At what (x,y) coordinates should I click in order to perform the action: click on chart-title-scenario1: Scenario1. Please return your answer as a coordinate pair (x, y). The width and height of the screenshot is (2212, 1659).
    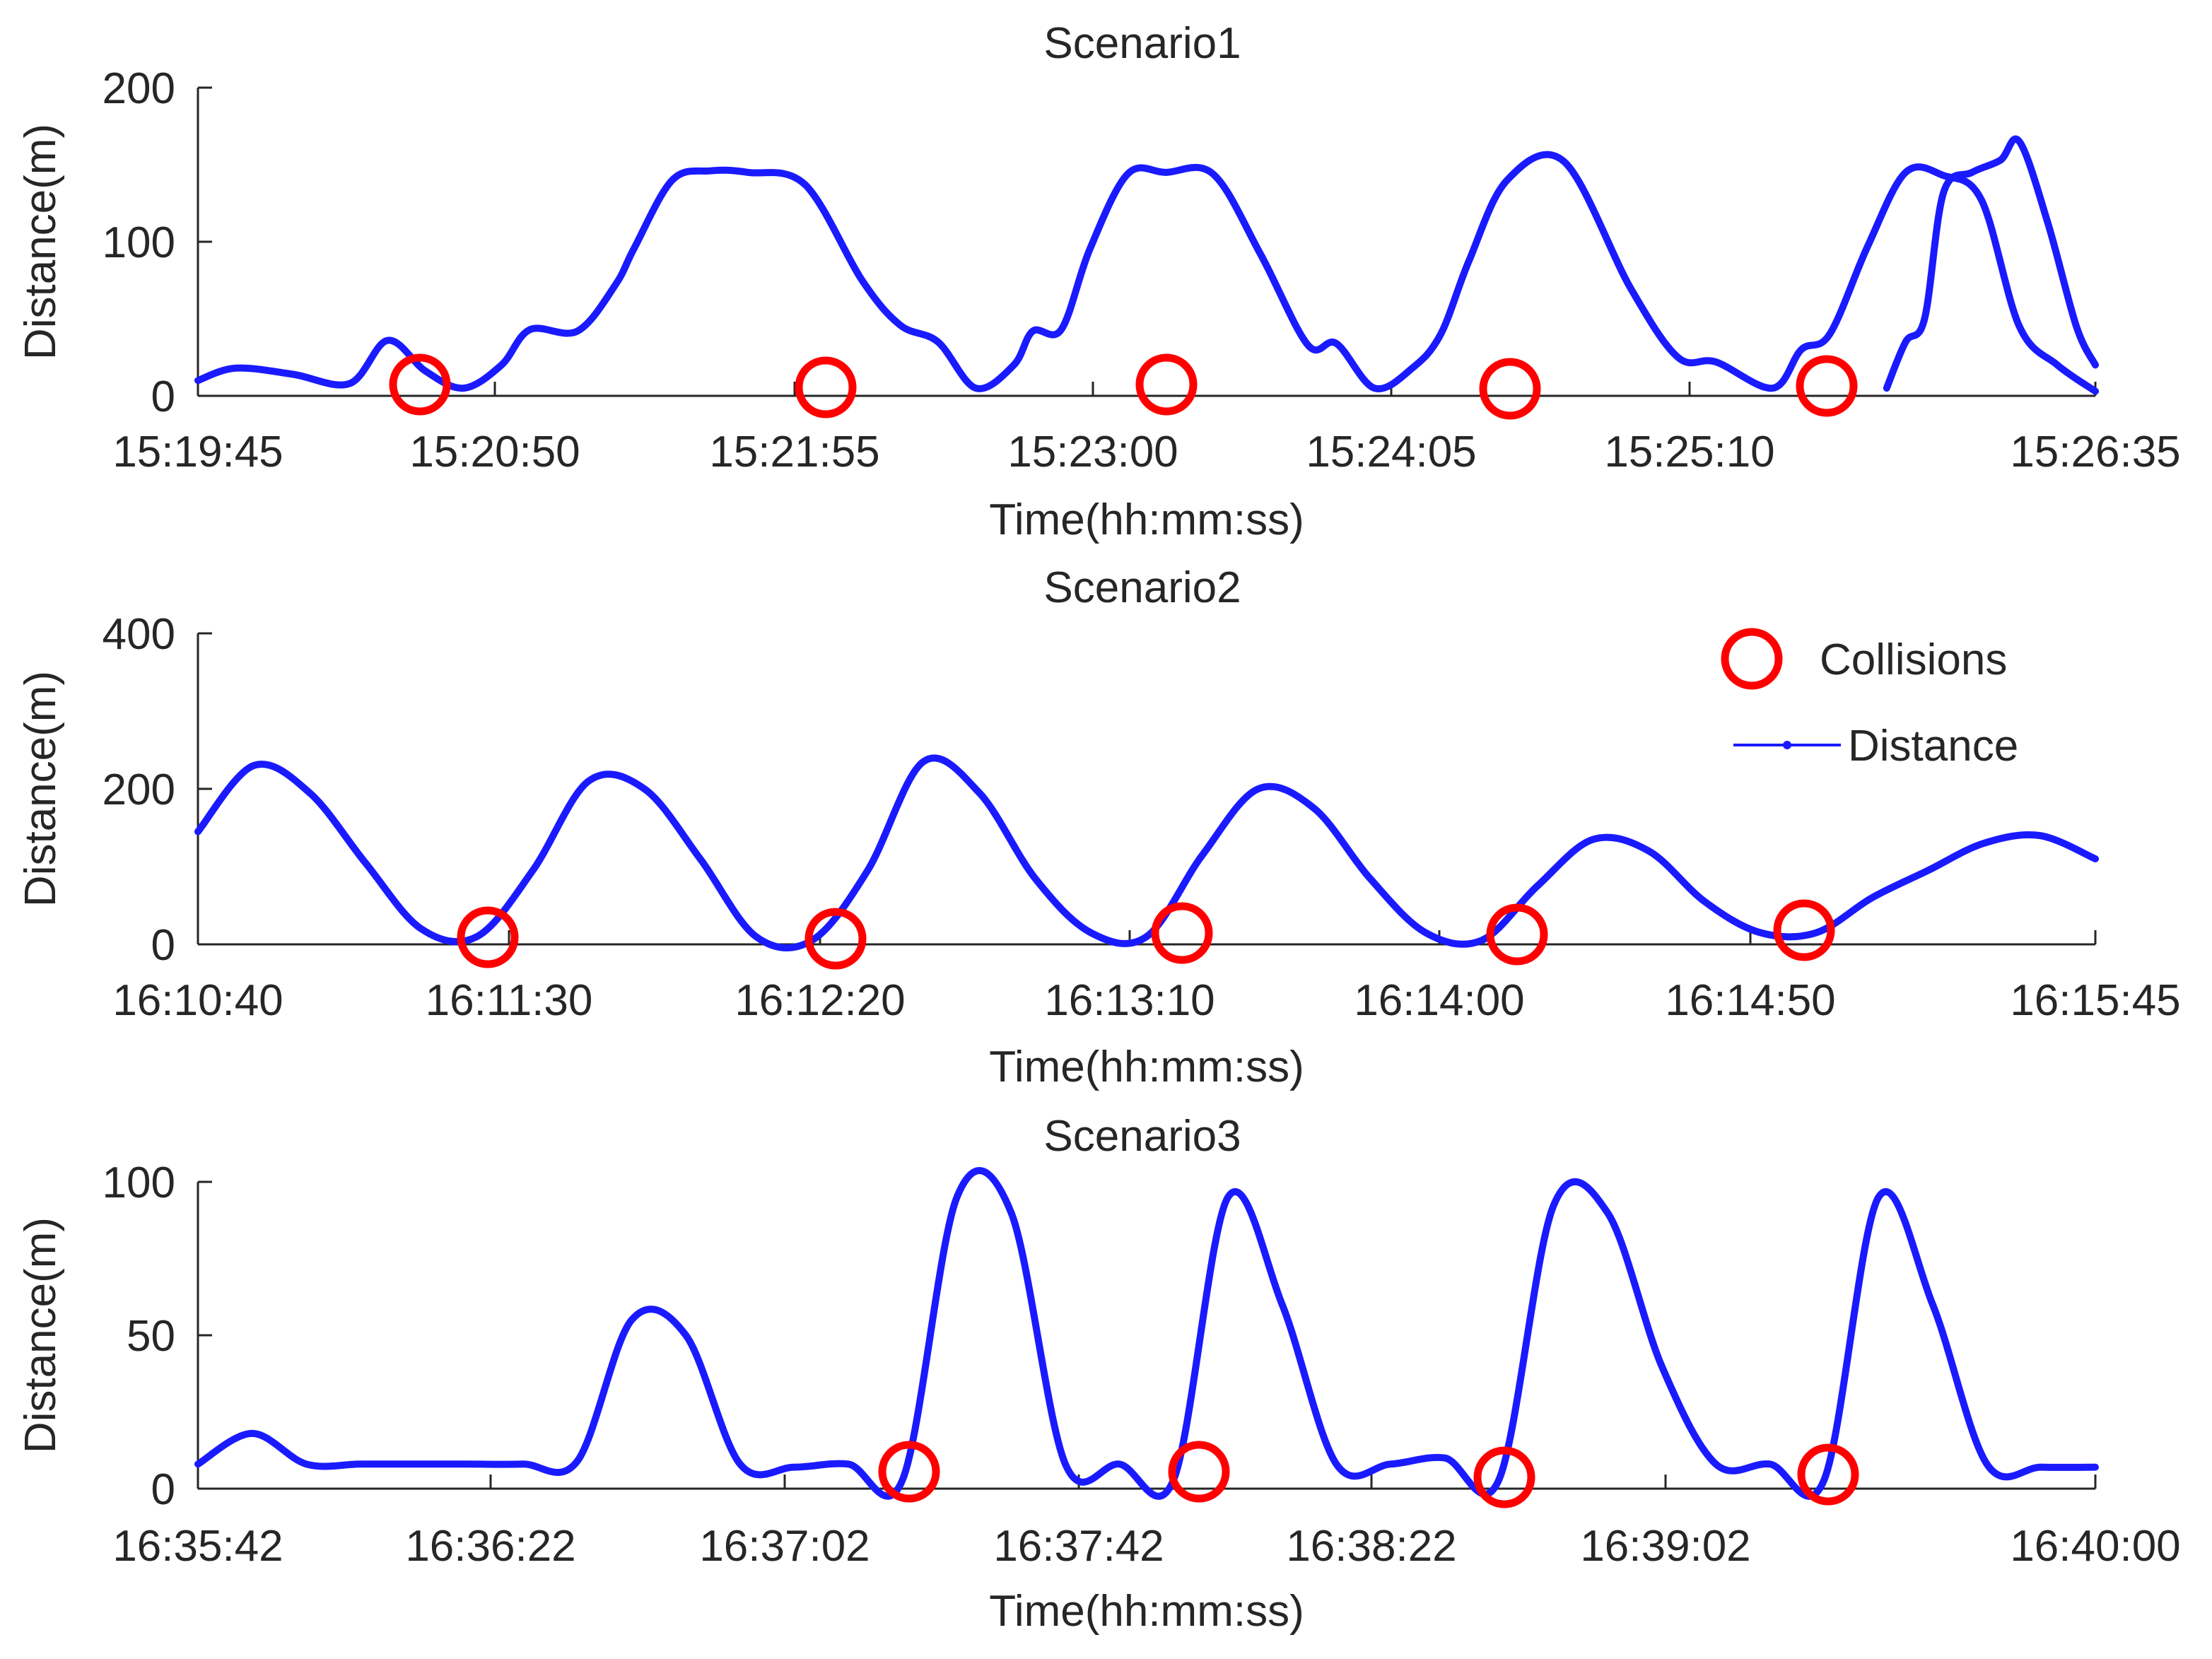
    Looking at the image, I should click on (1142, 43).